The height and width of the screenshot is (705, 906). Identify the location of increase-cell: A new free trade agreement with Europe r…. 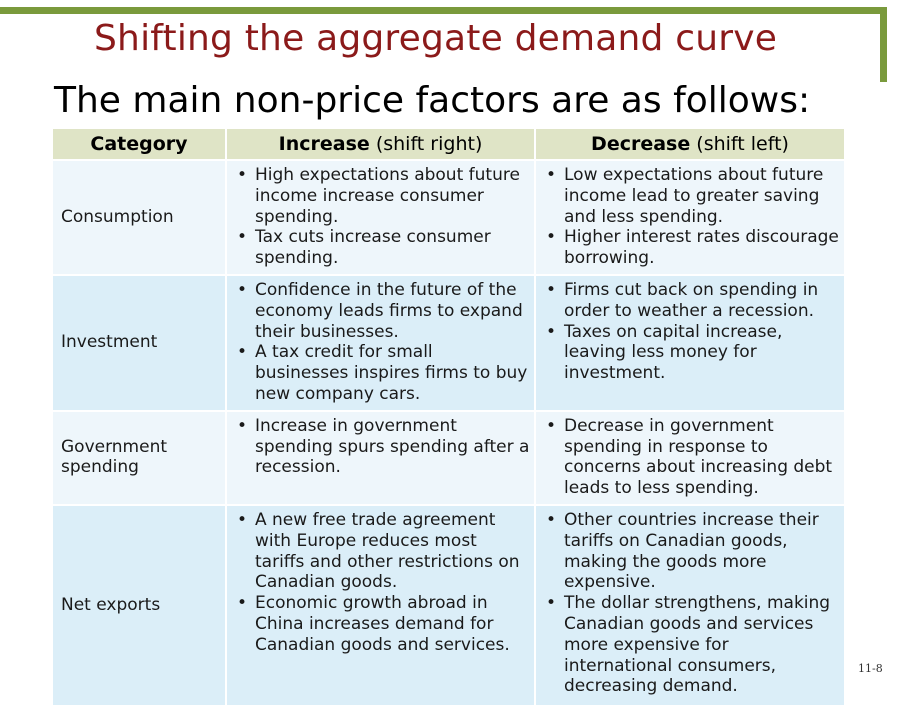
(381, 604).